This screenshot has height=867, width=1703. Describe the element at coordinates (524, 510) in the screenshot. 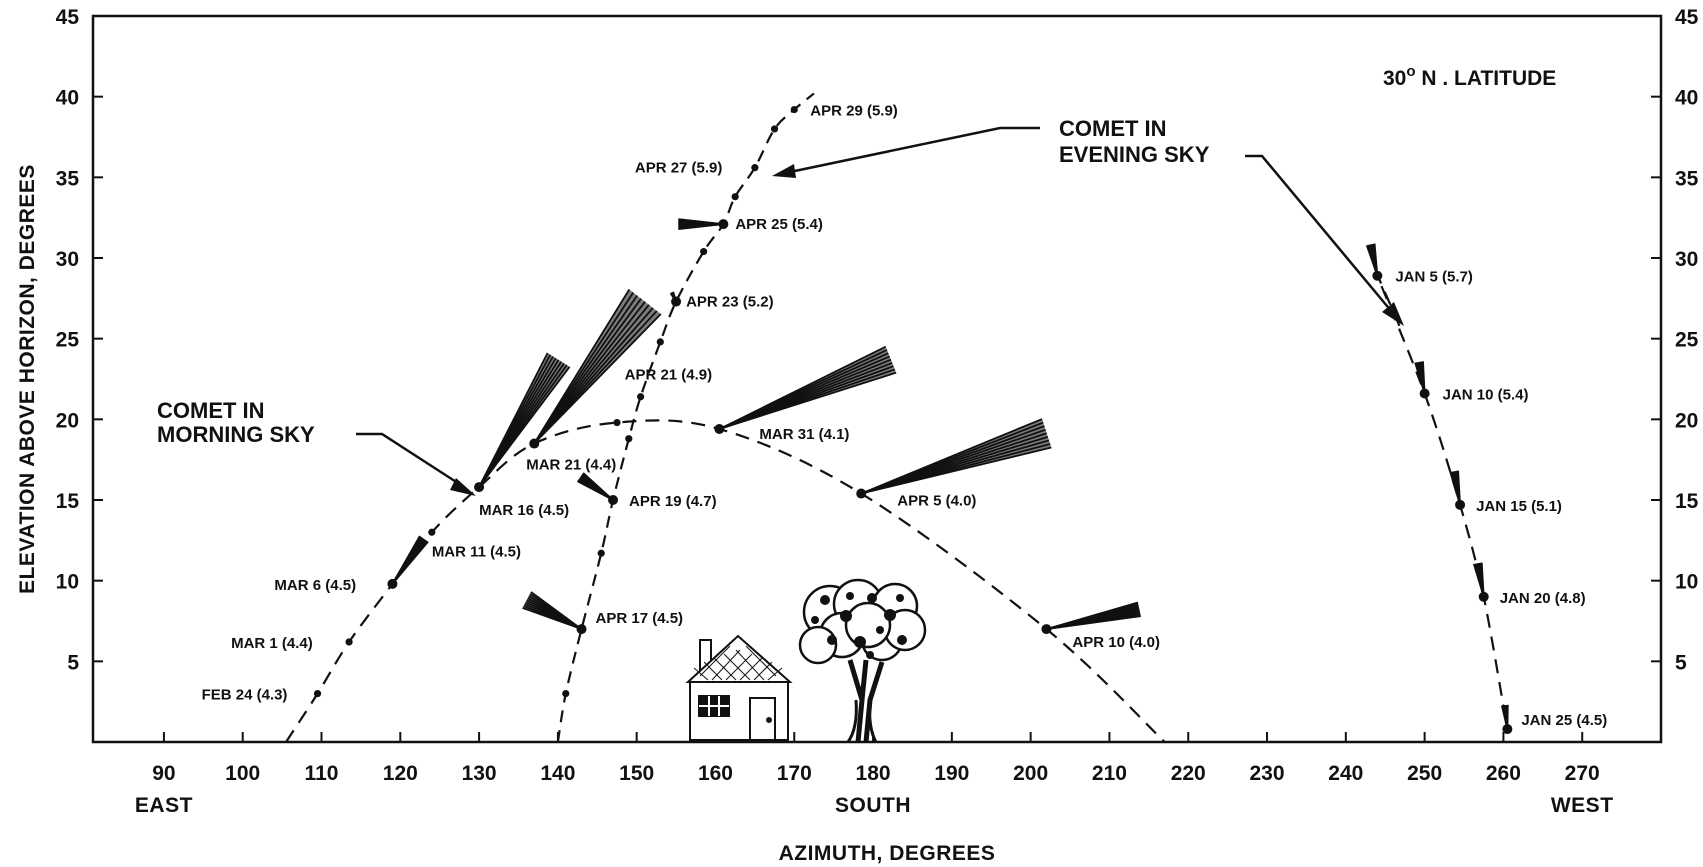

I see `point-label-0-4: MAR 16 (4.5)` at that location.